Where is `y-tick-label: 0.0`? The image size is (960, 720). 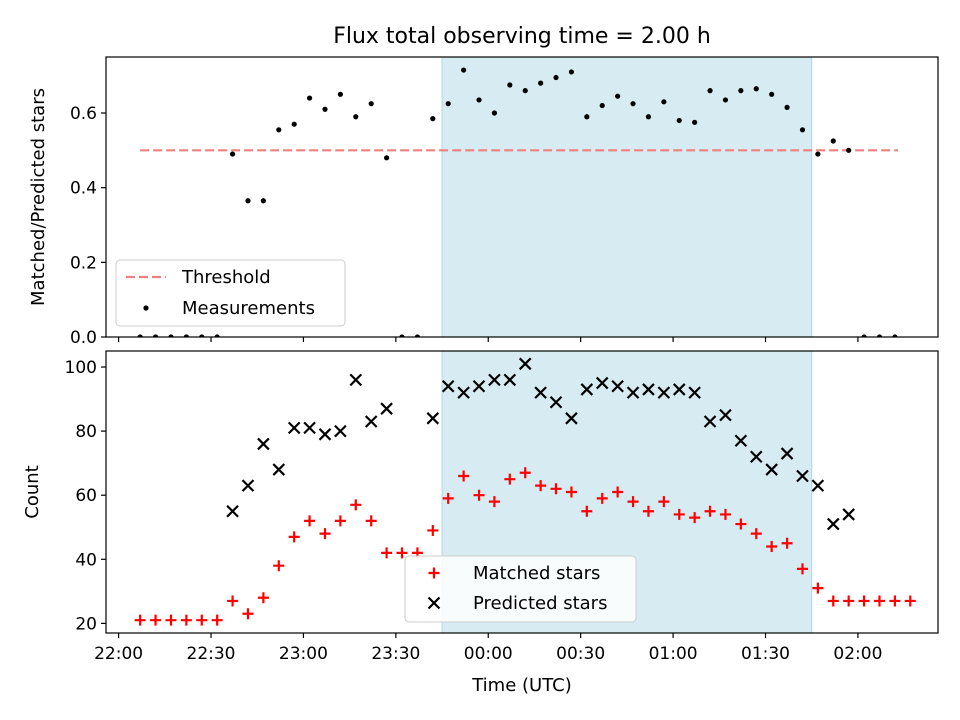
y-tick-label: 0.0 is located at coordinates (83, 338).